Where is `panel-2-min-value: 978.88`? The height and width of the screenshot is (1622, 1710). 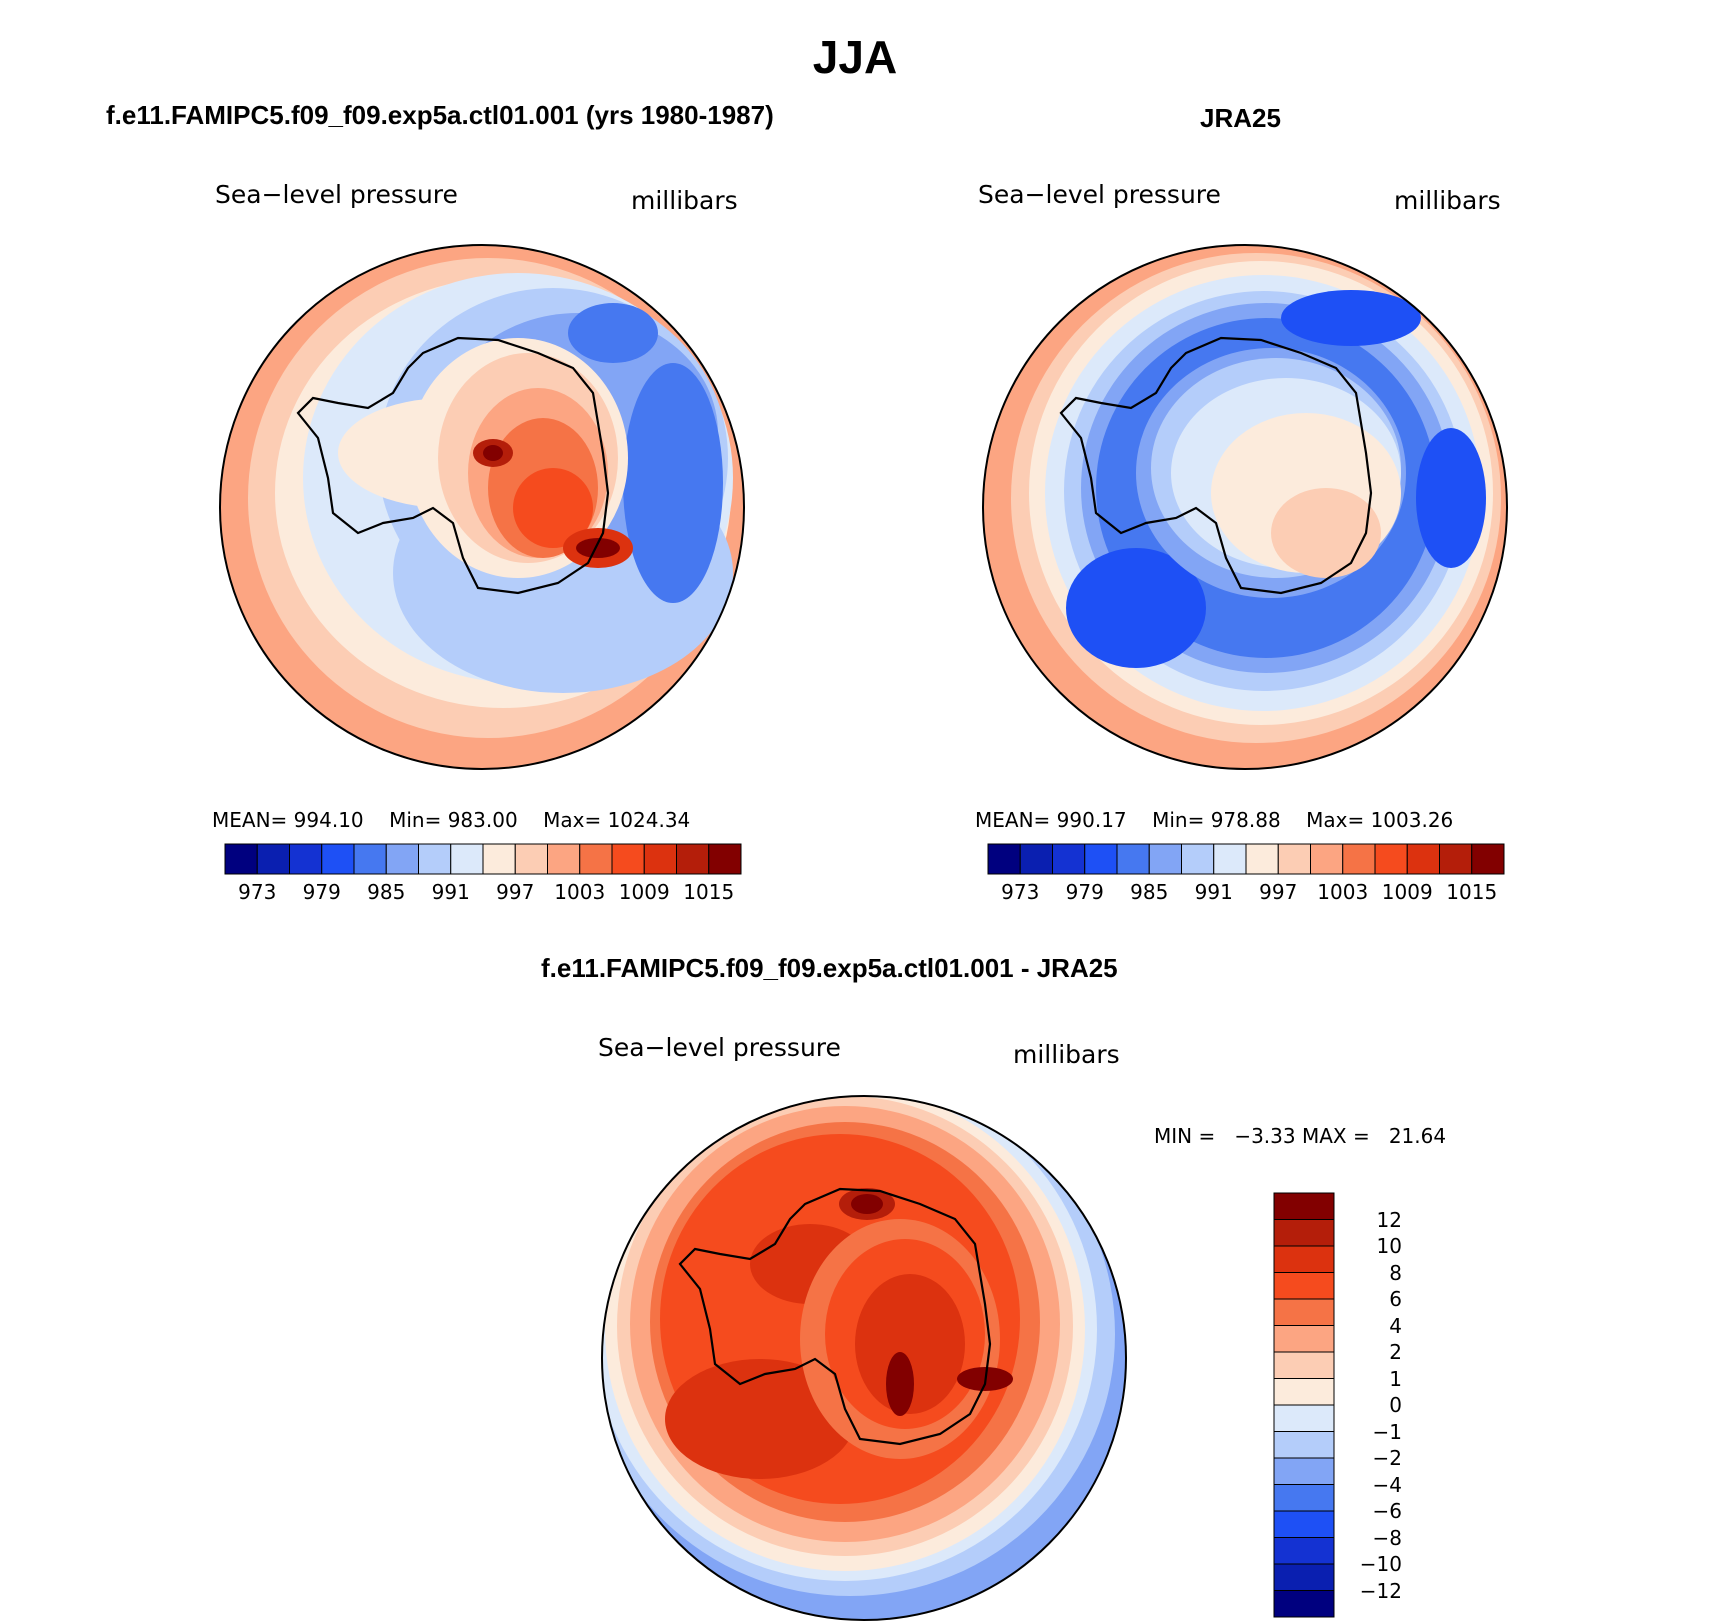
panel-2-min-value: 978.88 is located at coordinates (1245, 820).